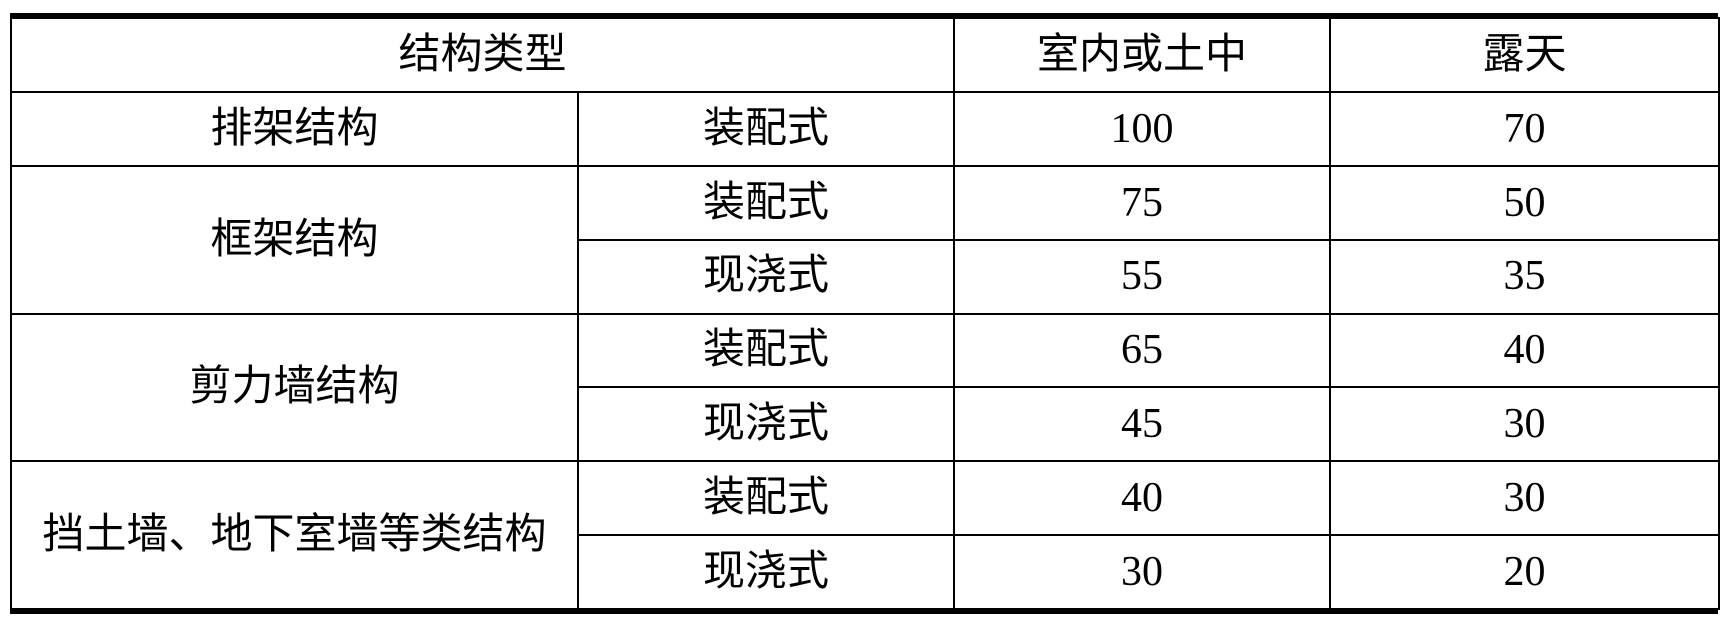 Image resolution: width=1735 pixels, height=626 pixels. I want to click on cell-outdoor-value: 35, so click(1525, 276).